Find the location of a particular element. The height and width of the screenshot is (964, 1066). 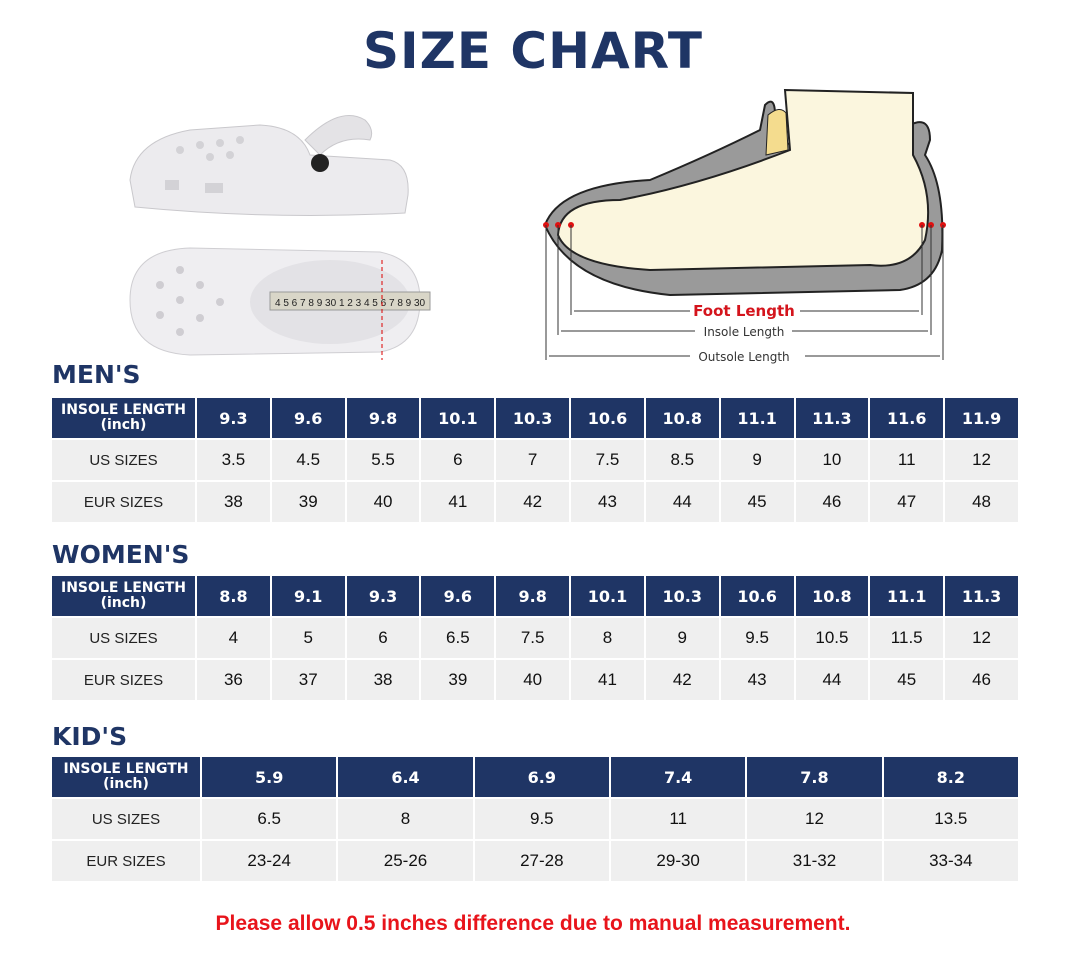

insole-length-row: INSOLE LENGTH (inch) 5.9 6.4 6.9 7.4 7.8 8.2 is located at coordinates (535, 777).